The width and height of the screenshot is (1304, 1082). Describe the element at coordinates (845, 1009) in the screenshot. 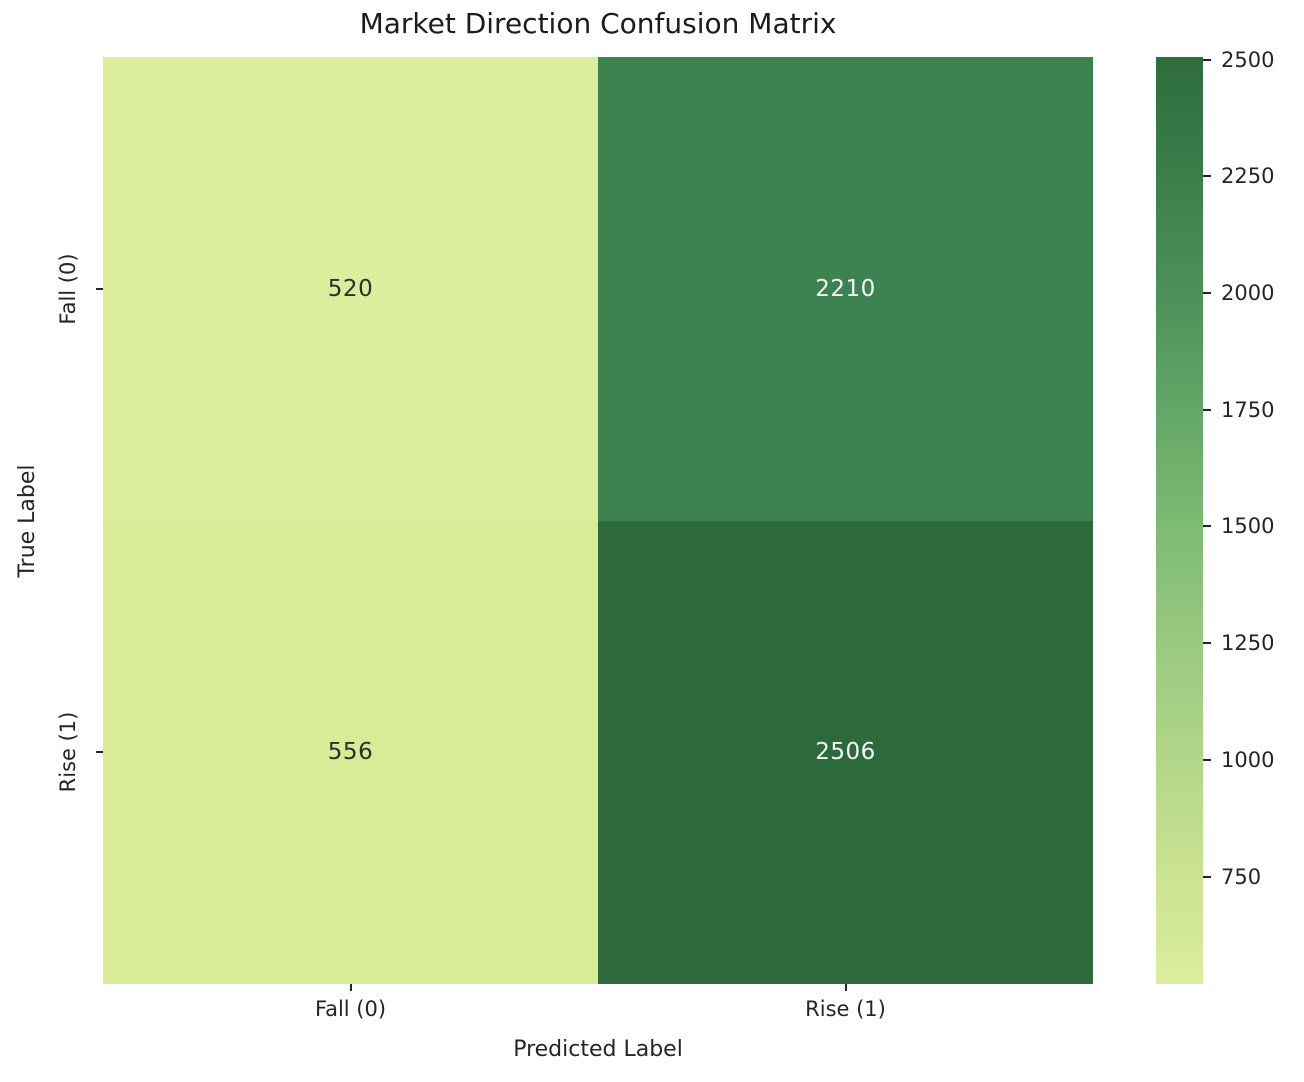

I see `x-axis-tick-label-rise: Rise (1)` at that location.